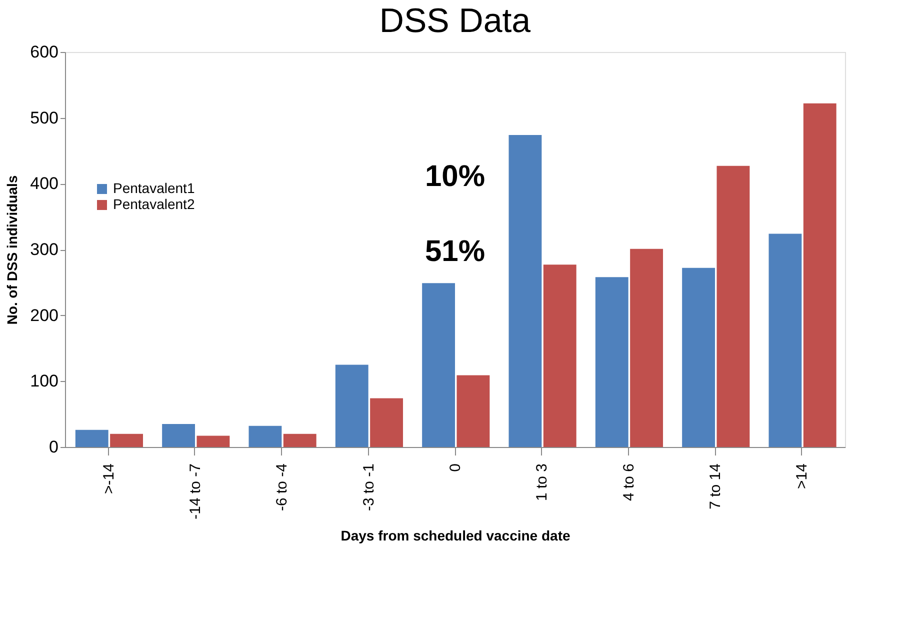 The image size is (924, 640). What do you see at coordinates (282, 488) in the screenshot?
I see `x-tick-label: -6 to -4` at bounding box center [282, 488].